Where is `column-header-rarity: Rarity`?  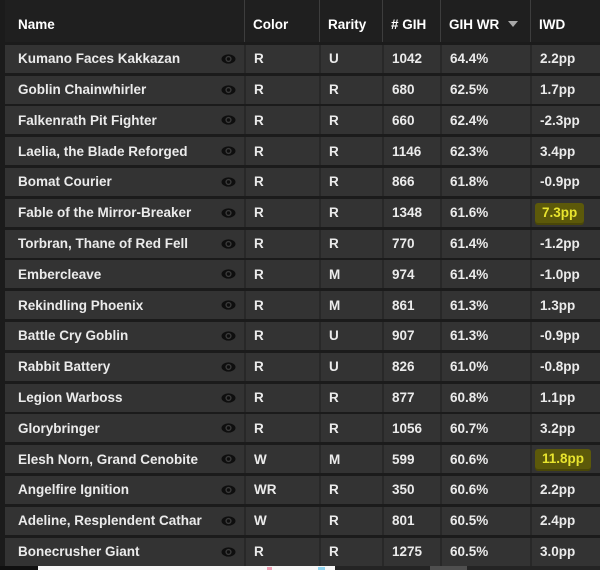 column-header-rarity: Rarity is located at coordinates (350, 21).